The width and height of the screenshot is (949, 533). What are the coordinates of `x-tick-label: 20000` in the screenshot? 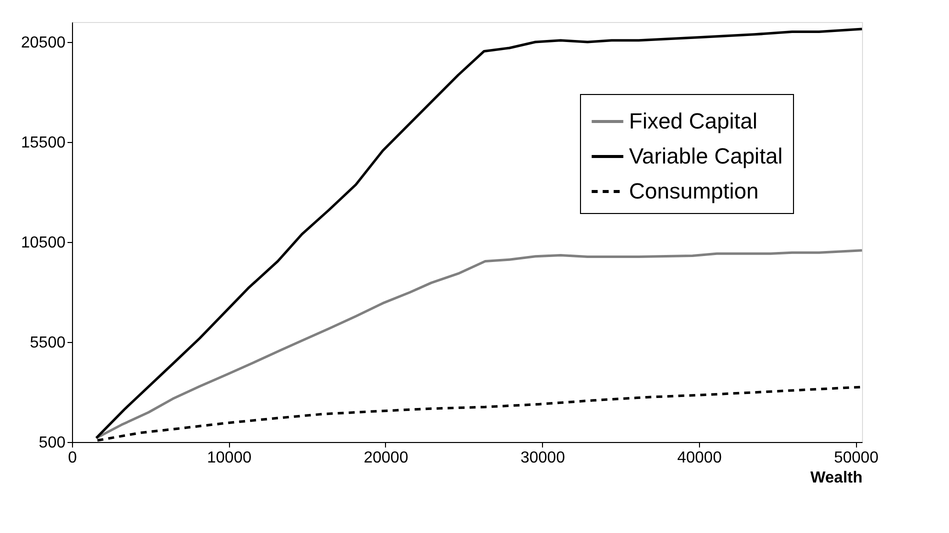 It's located at (386, 458).